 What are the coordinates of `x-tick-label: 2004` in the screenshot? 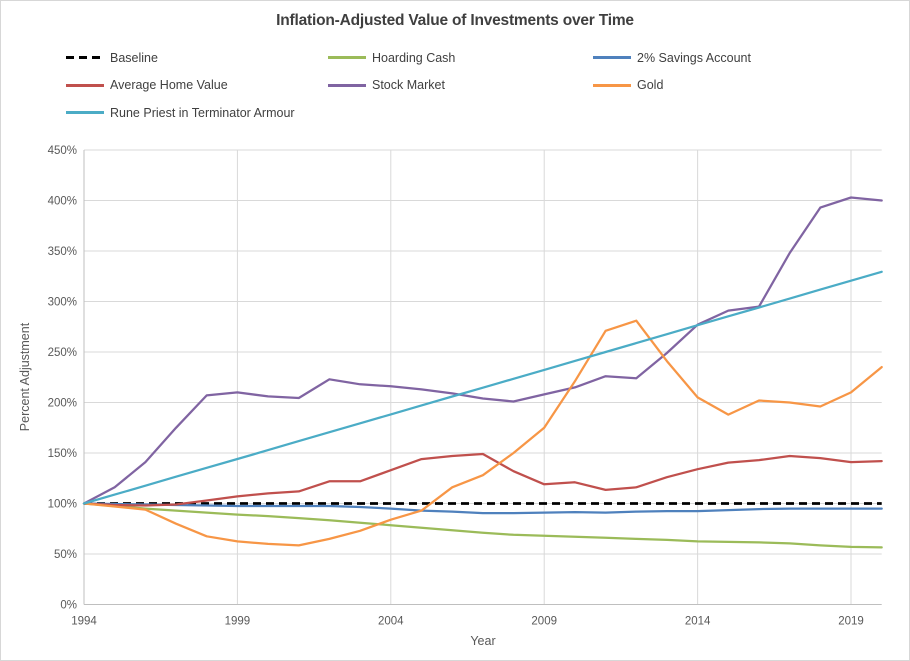 It's located at (391, 622).